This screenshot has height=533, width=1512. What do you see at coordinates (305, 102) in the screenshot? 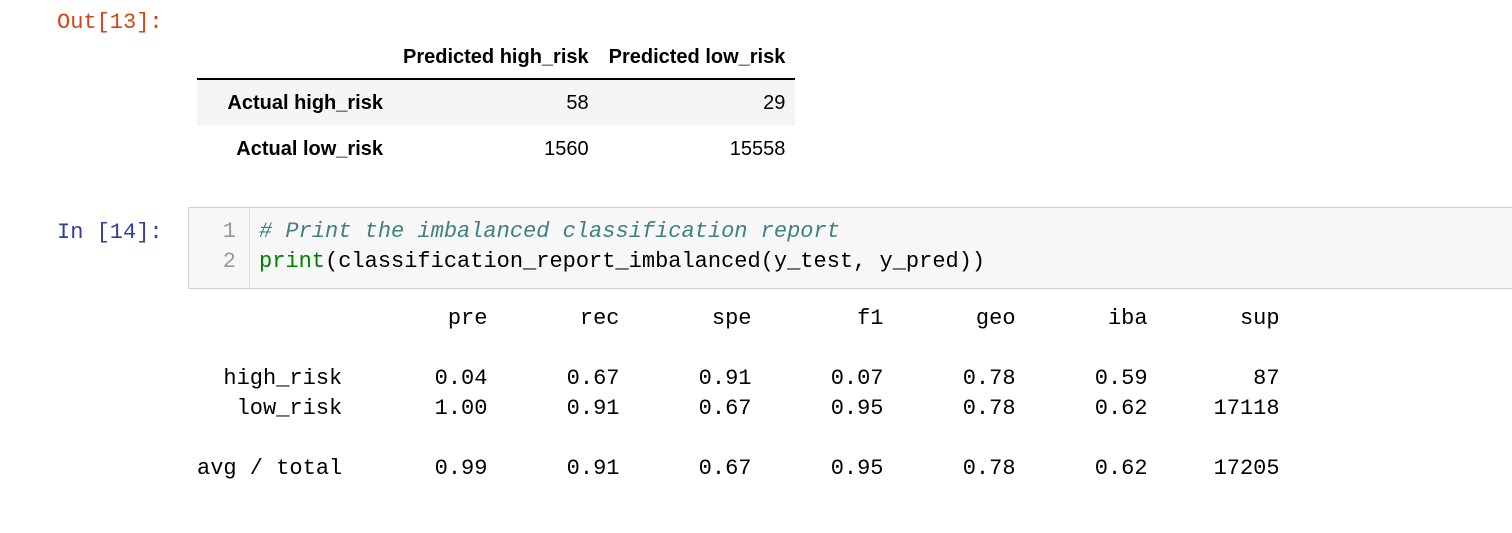
I see `row-label: Actual high_risk` at bounding box center [305, 102].